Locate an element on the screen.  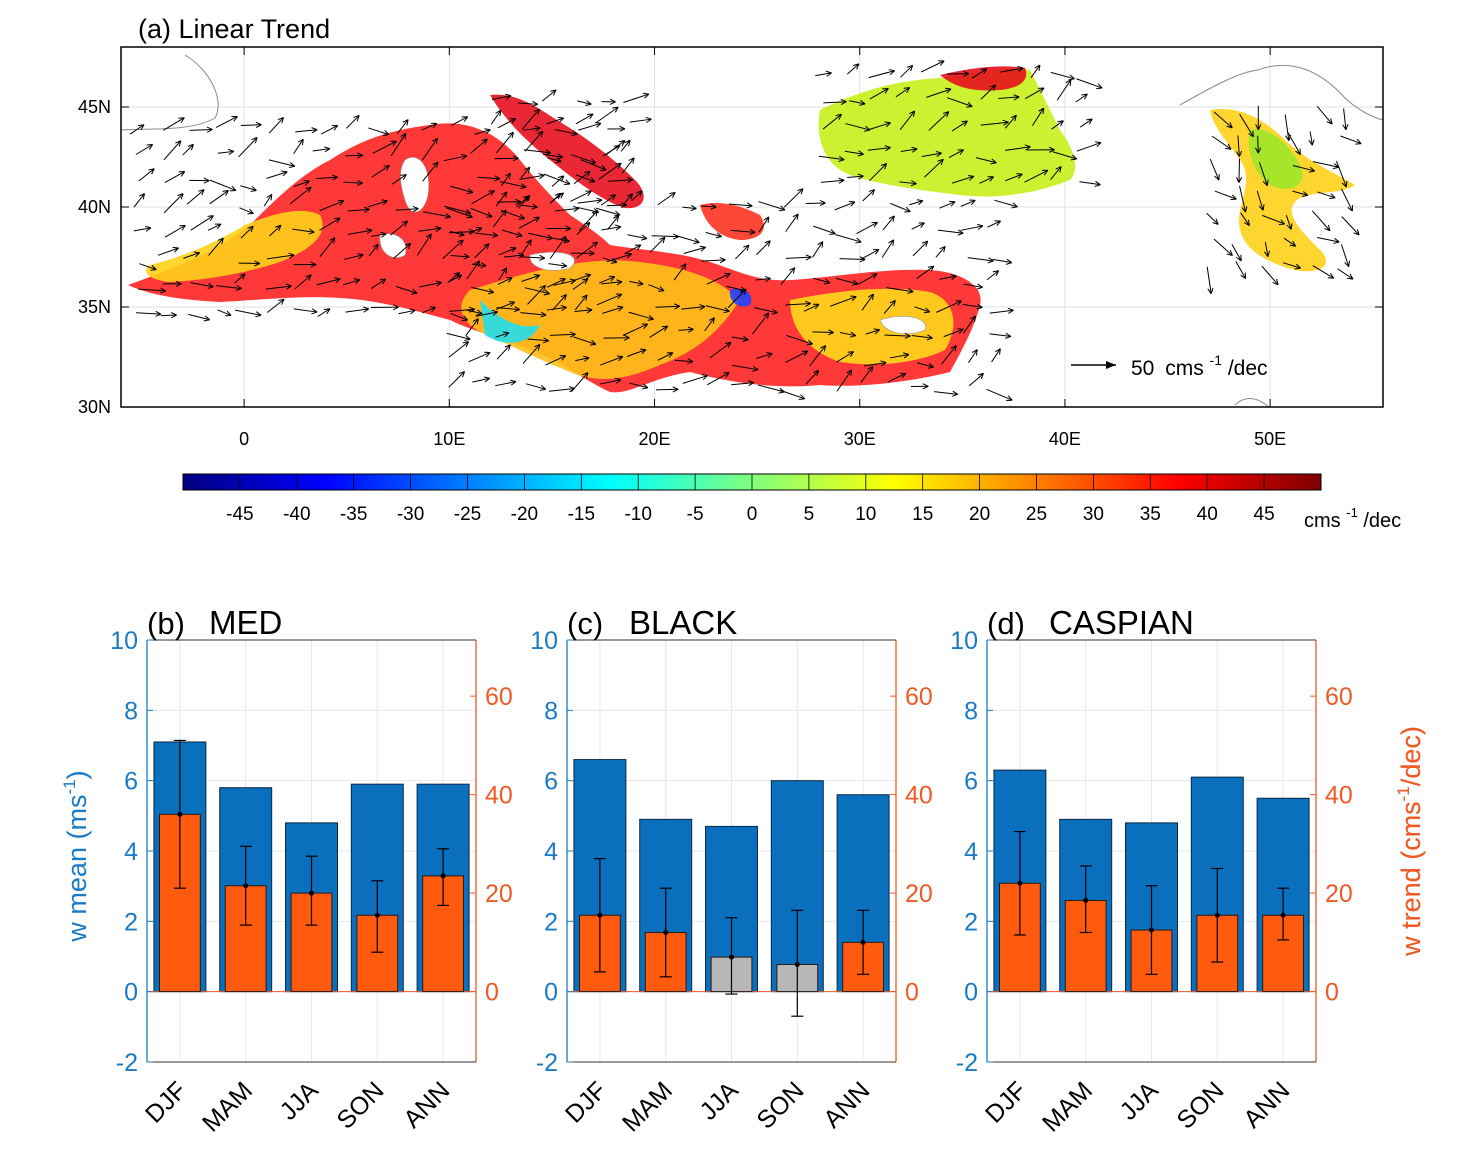
panel-label: (d) is located at coordinates (1006, 623).